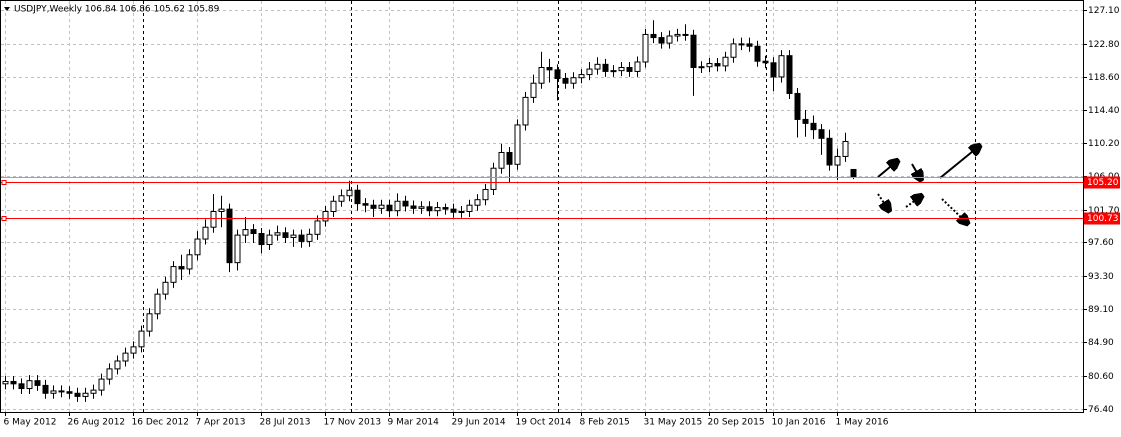  Describe the element at coordinates (1104, 144) in the screenshot. I see `y-tick-label: 110.20` at that location.